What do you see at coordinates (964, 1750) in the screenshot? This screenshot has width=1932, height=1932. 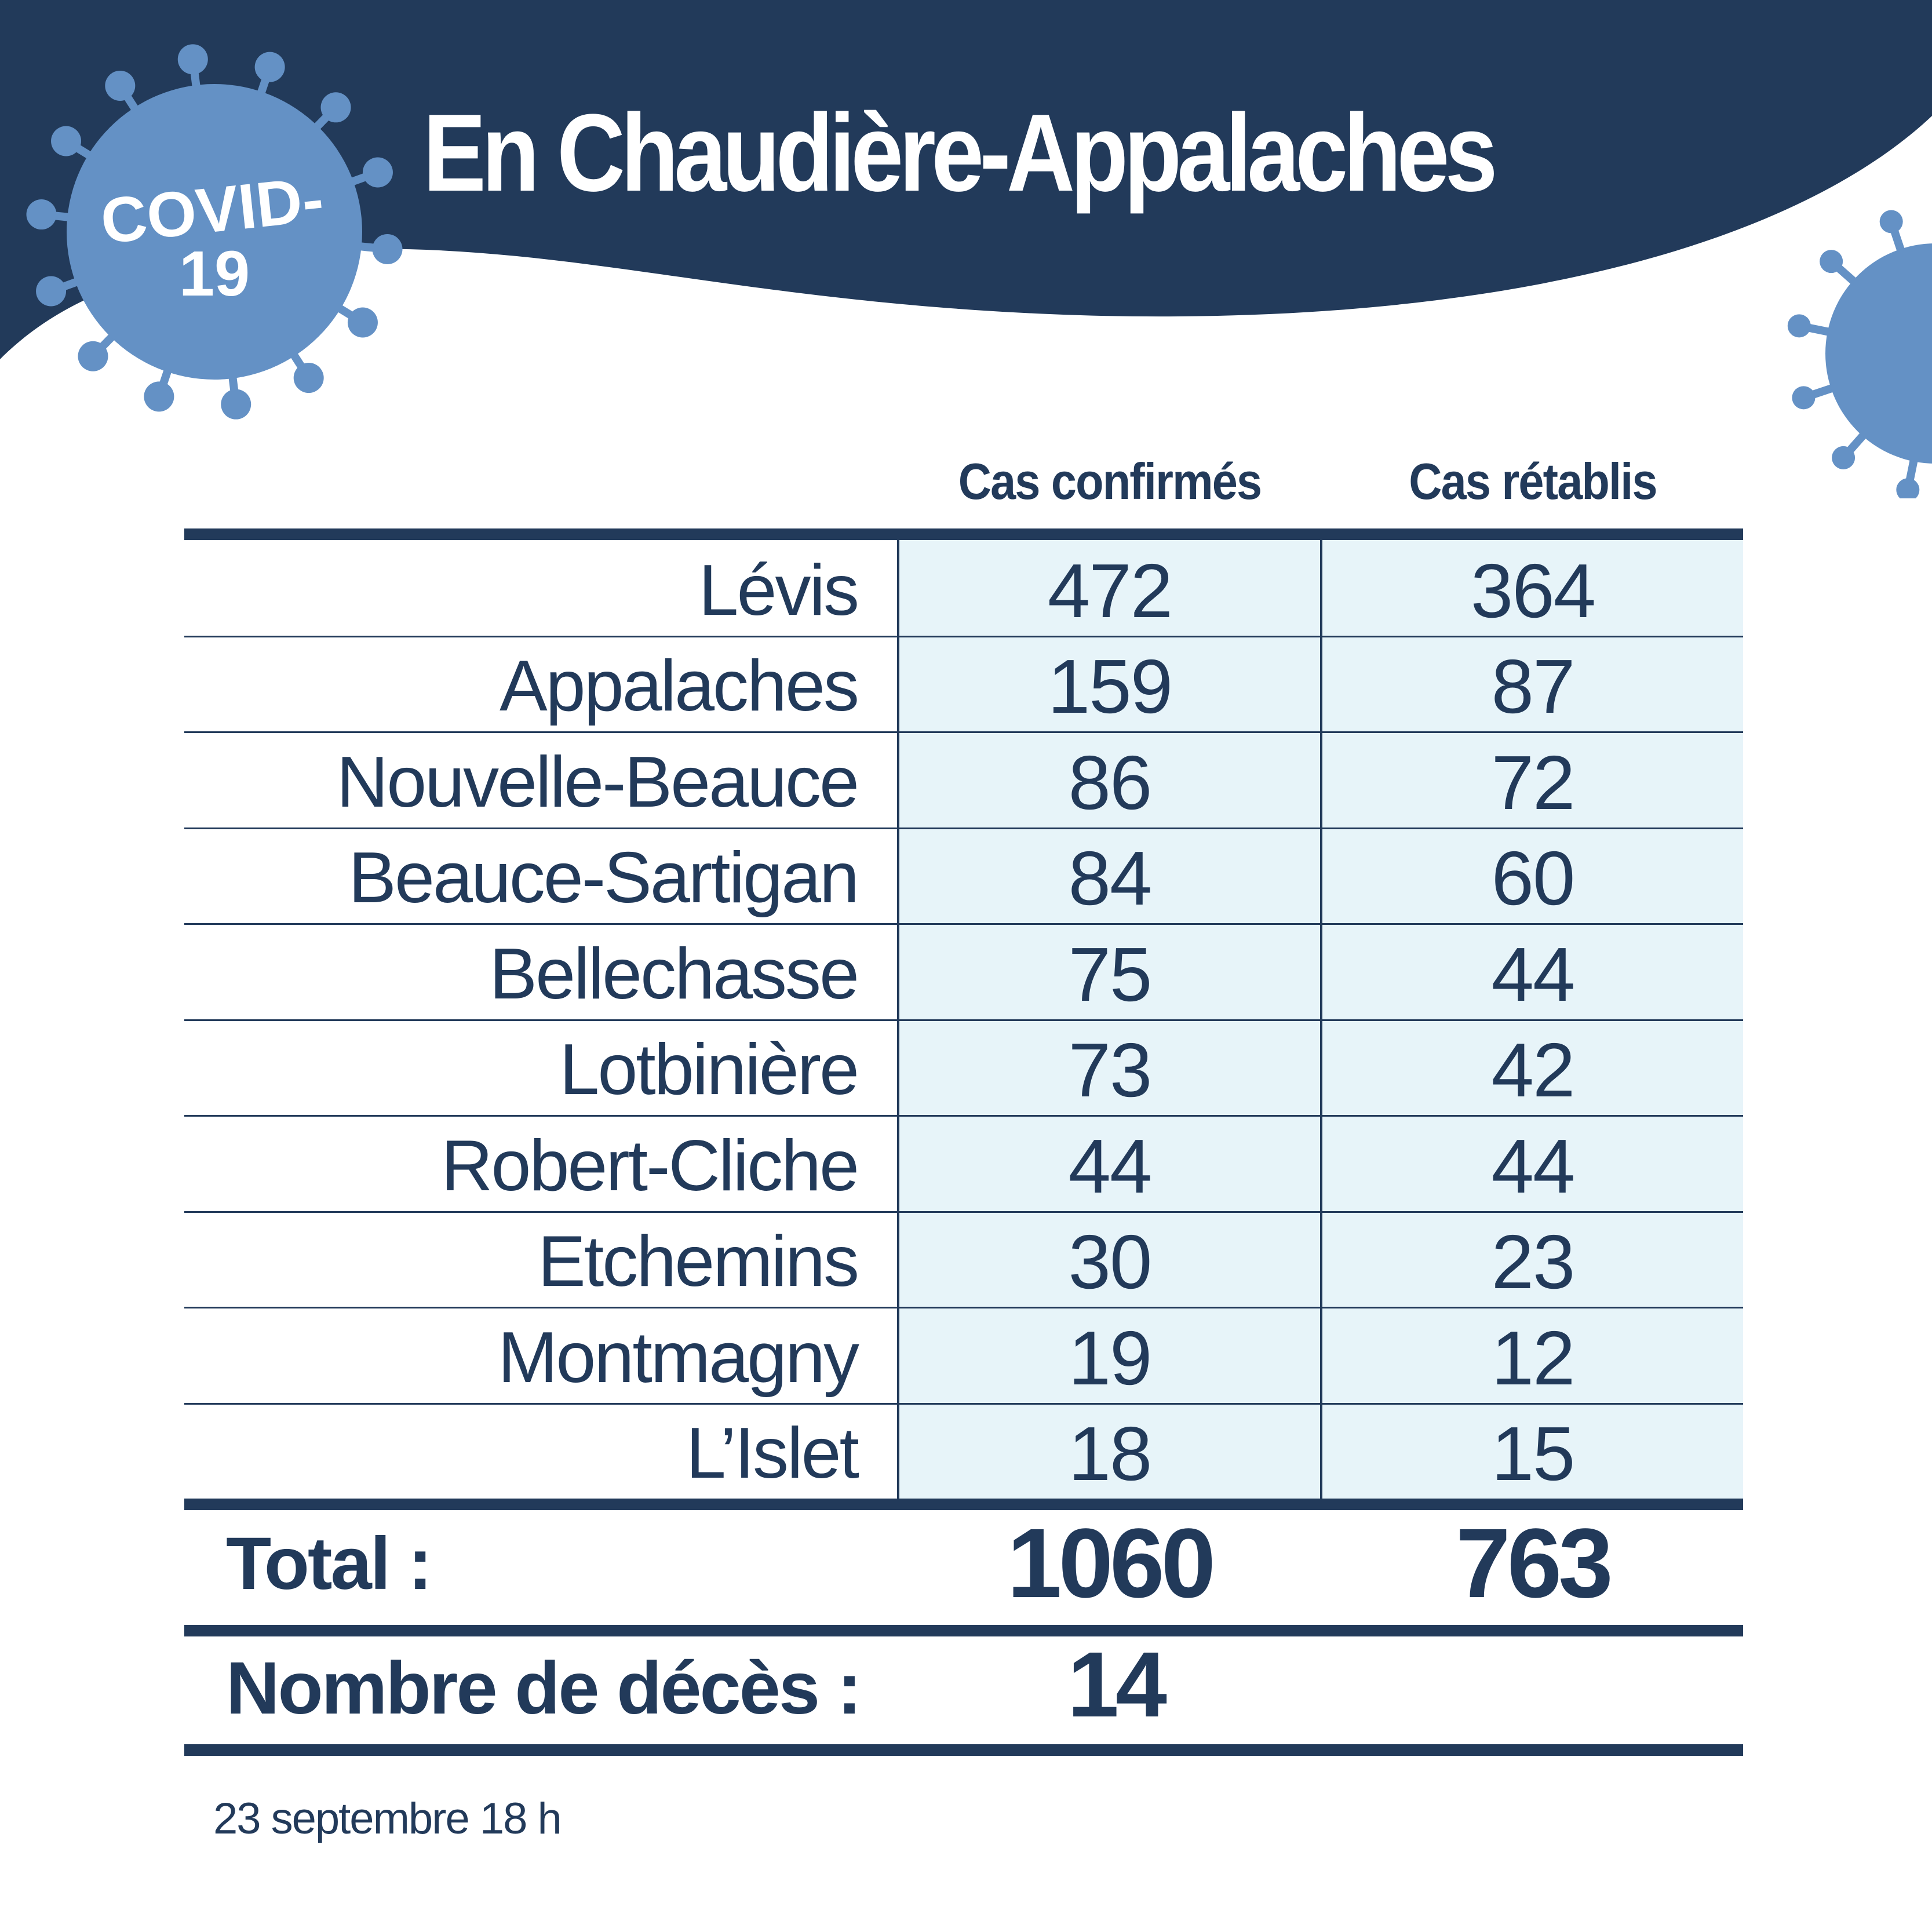 I see `deaths-rule` at bounding box center [964, 1750].